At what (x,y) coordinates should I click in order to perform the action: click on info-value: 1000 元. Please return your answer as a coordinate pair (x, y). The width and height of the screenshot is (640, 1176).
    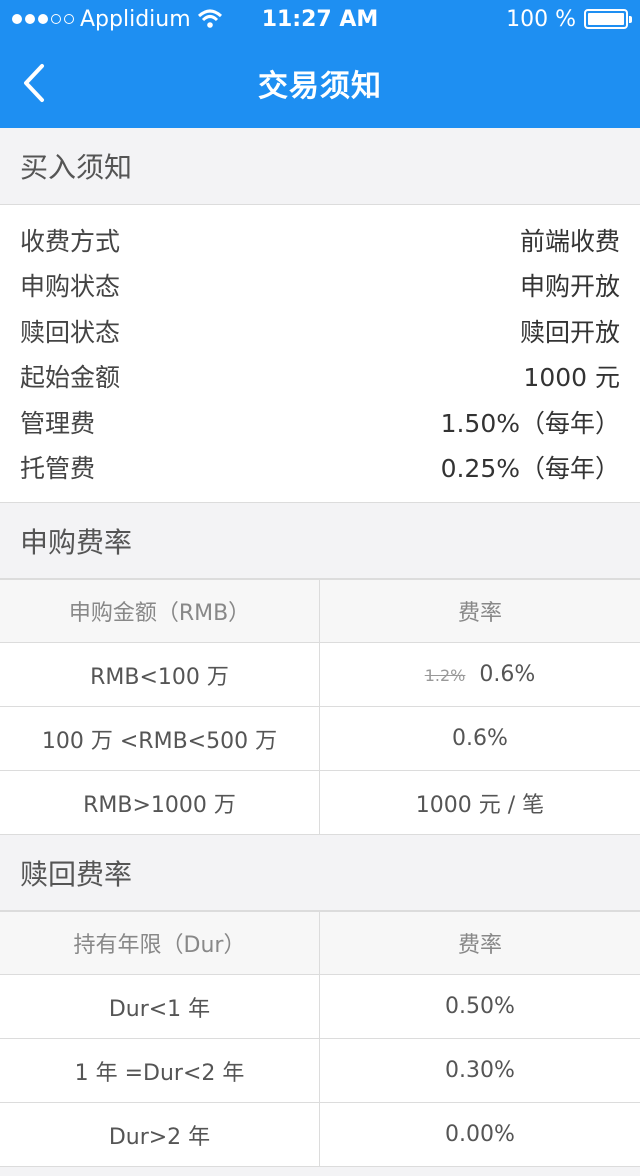
    Looking at the image, I should click on (571, 378).